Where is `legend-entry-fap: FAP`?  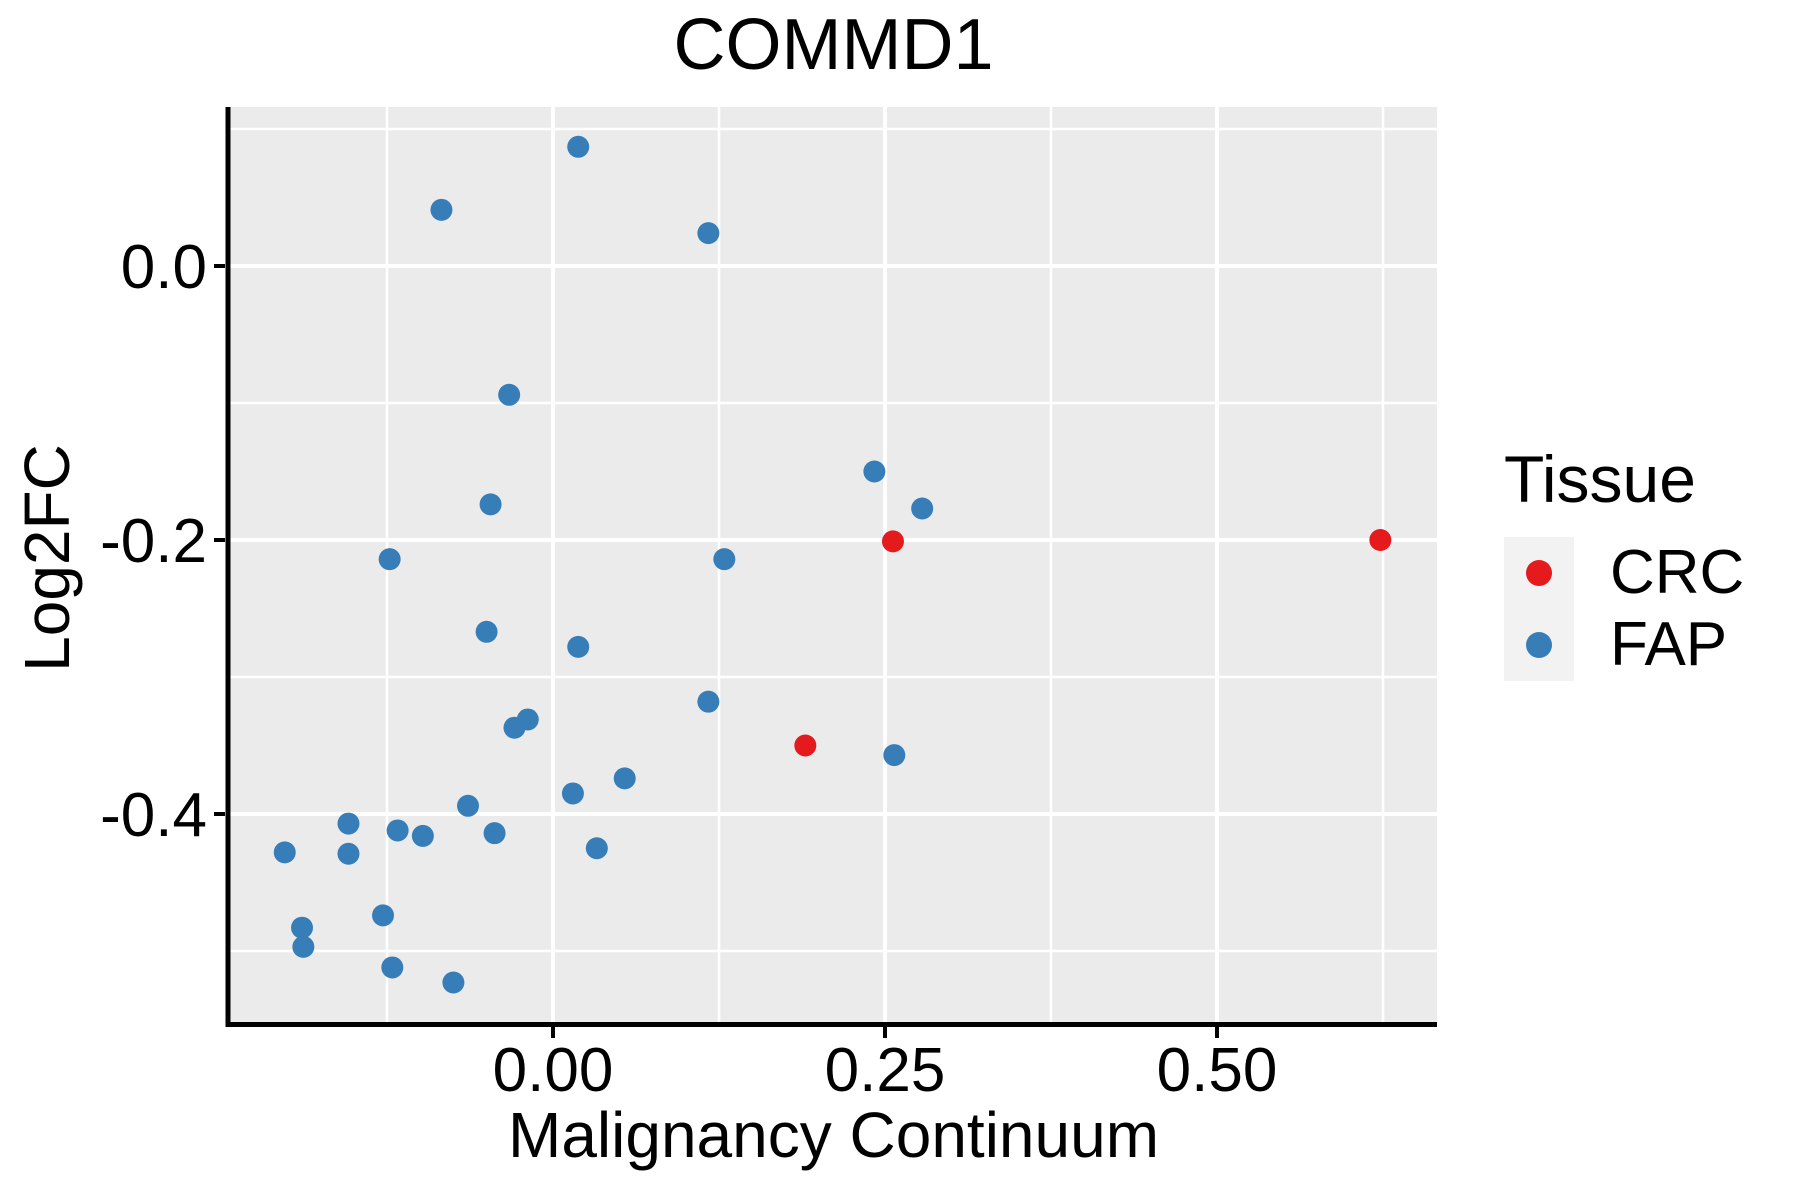 legend-entry-fap: FAP is located at coordinates (1624, 645).